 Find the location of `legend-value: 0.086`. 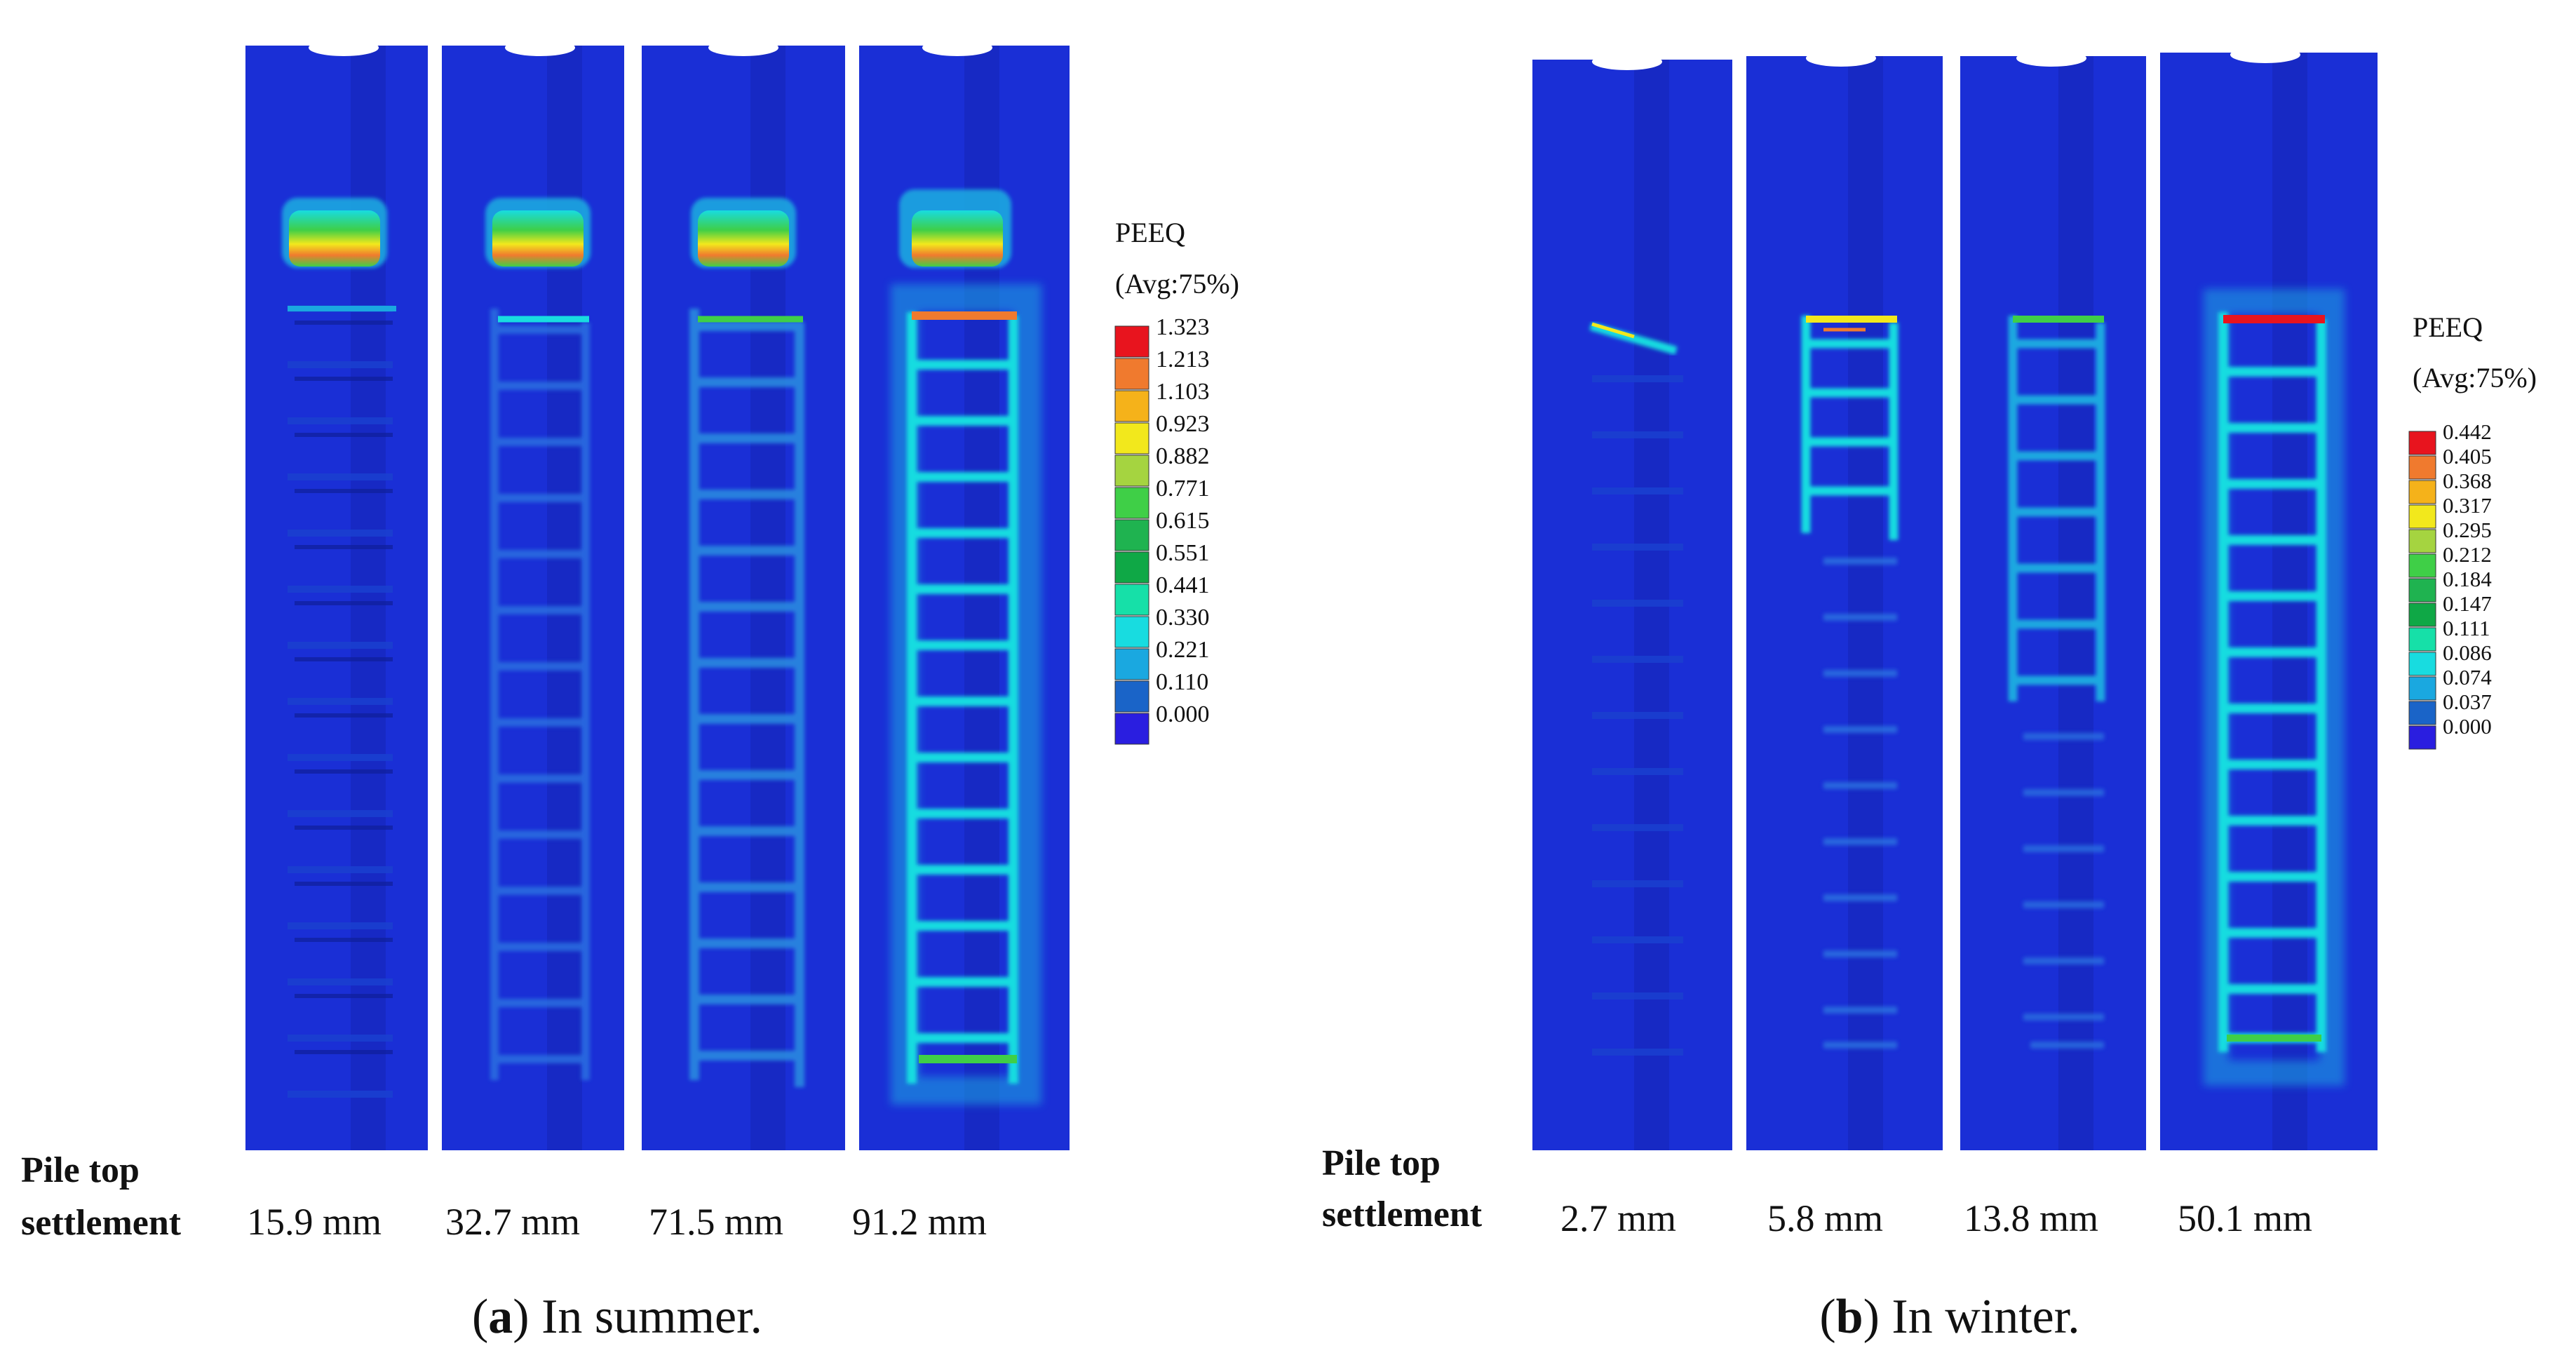

legend-value: 0.086 is located at coordinates (2467, 653).